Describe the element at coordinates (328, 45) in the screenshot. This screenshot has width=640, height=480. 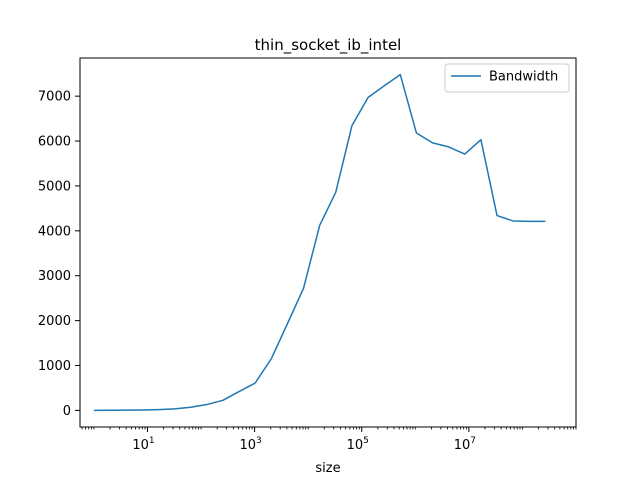
I see `chart-title: thin_socket_ib_intel` at that location.